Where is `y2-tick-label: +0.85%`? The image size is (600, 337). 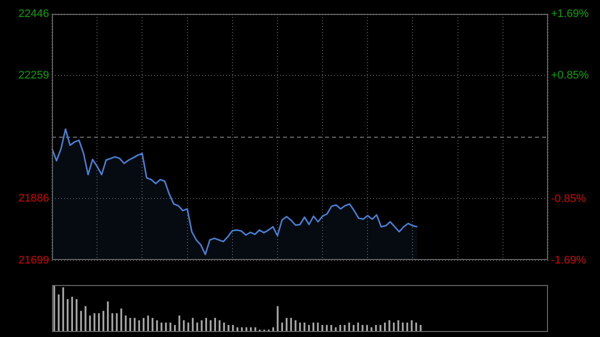 y2-tick-label: +0.85% is located at coordinates (570, 75).